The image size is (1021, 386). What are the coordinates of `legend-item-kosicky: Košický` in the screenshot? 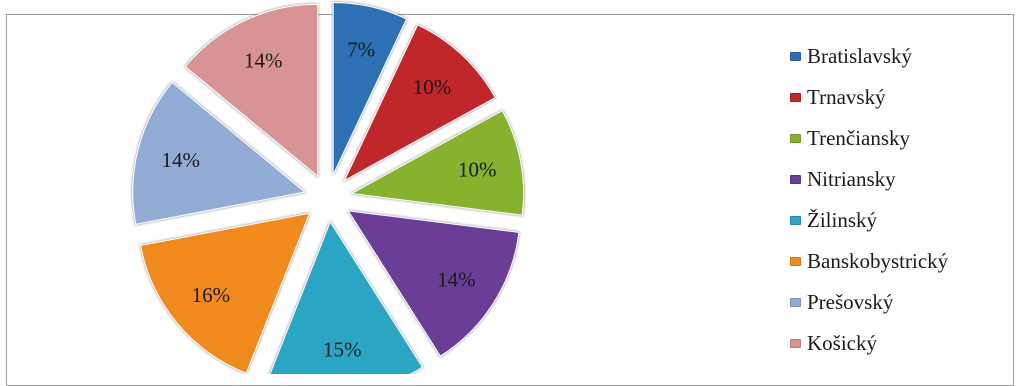 It's located at (900, 343).